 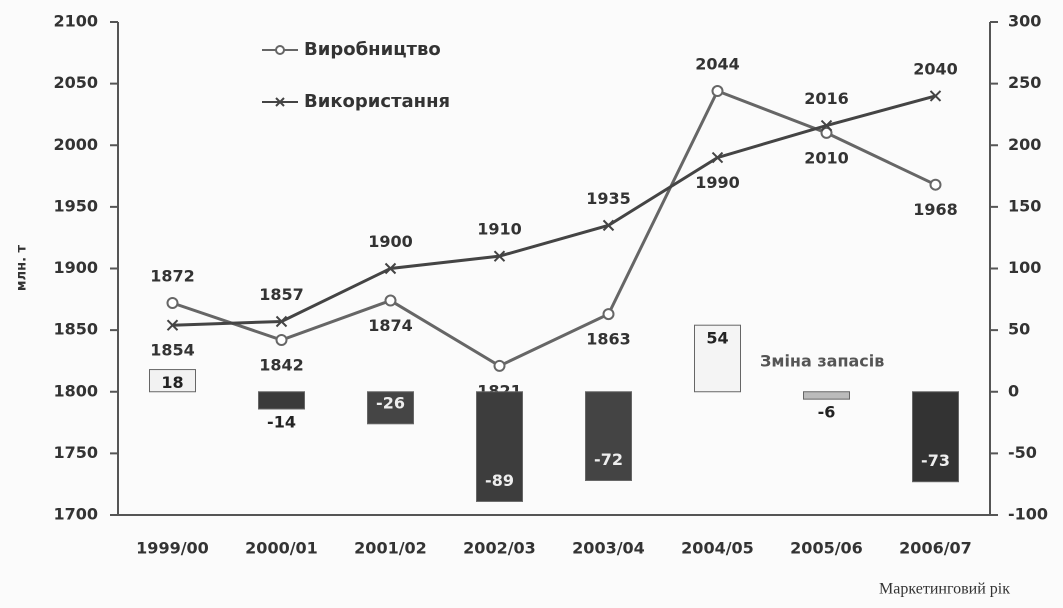 I want to click on bar-label: -26, so click(x=390, y=402).